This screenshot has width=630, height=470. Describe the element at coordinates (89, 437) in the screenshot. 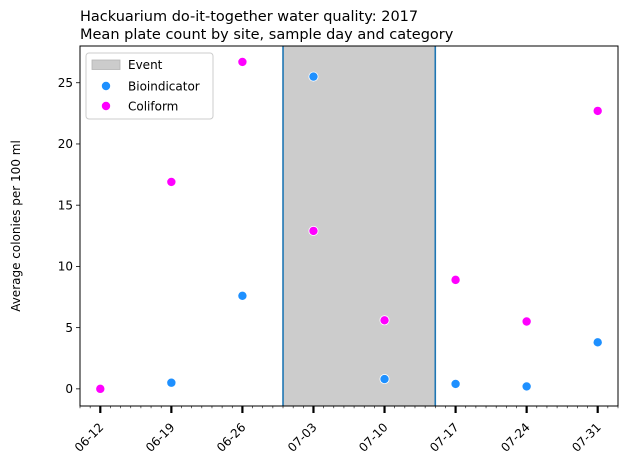

I see `x-tick-label: 06-12` at that location.